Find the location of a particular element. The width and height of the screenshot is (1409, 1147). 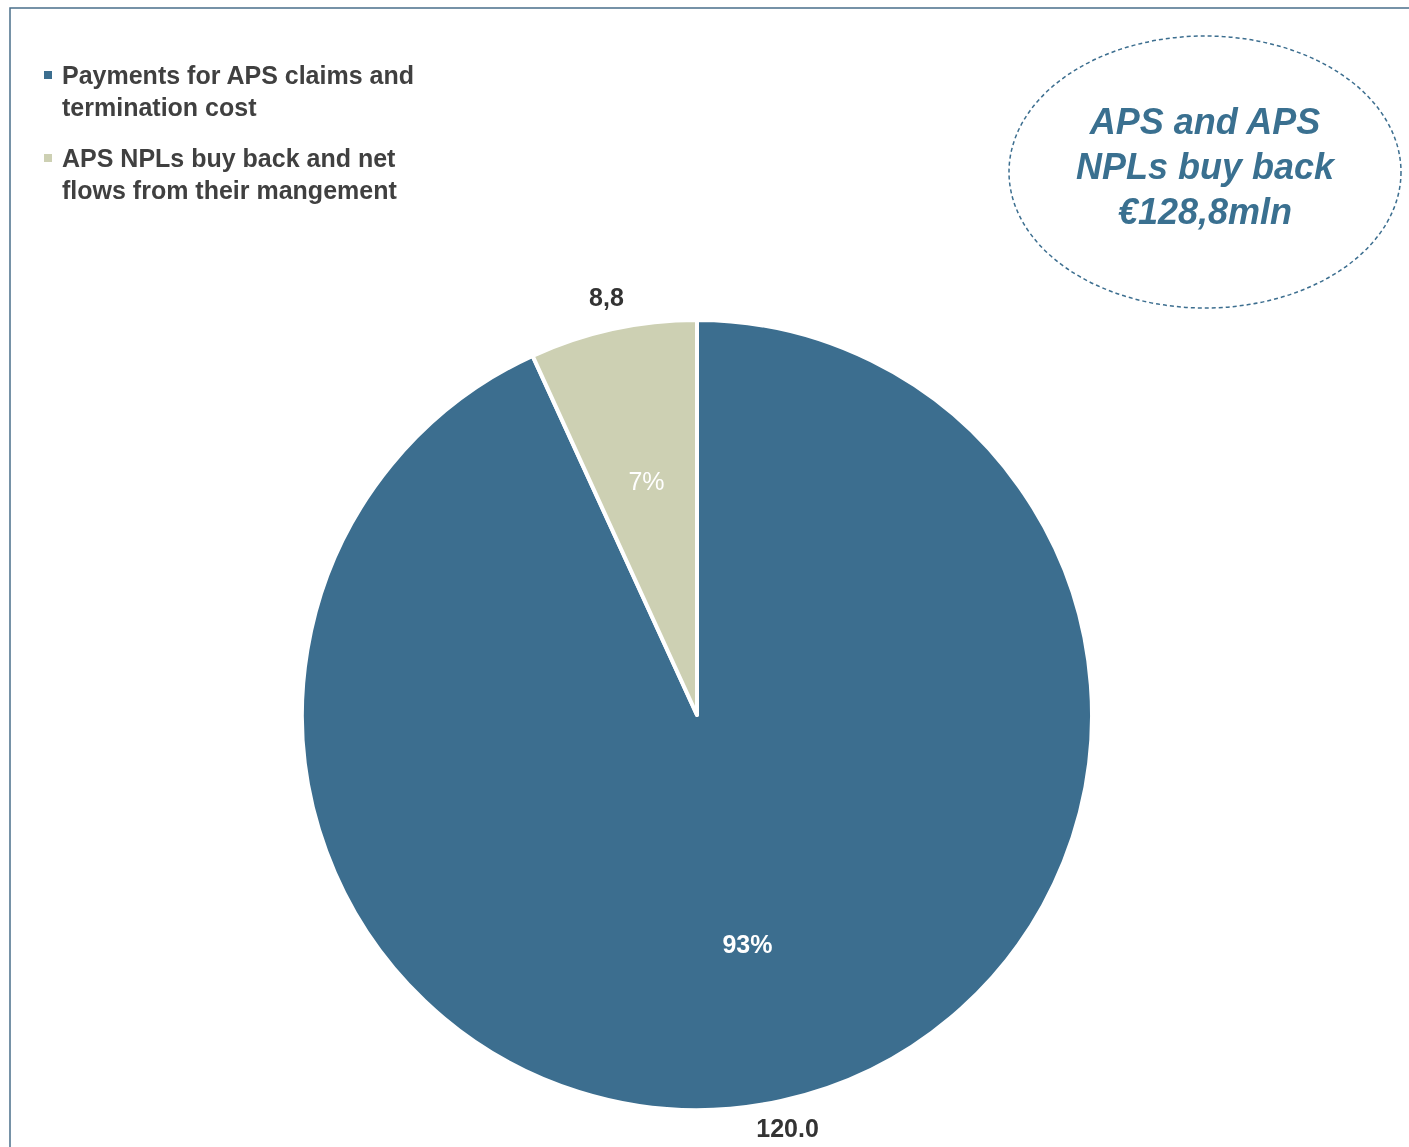

data-label: 8,8 is located at coordinates (606, 297).